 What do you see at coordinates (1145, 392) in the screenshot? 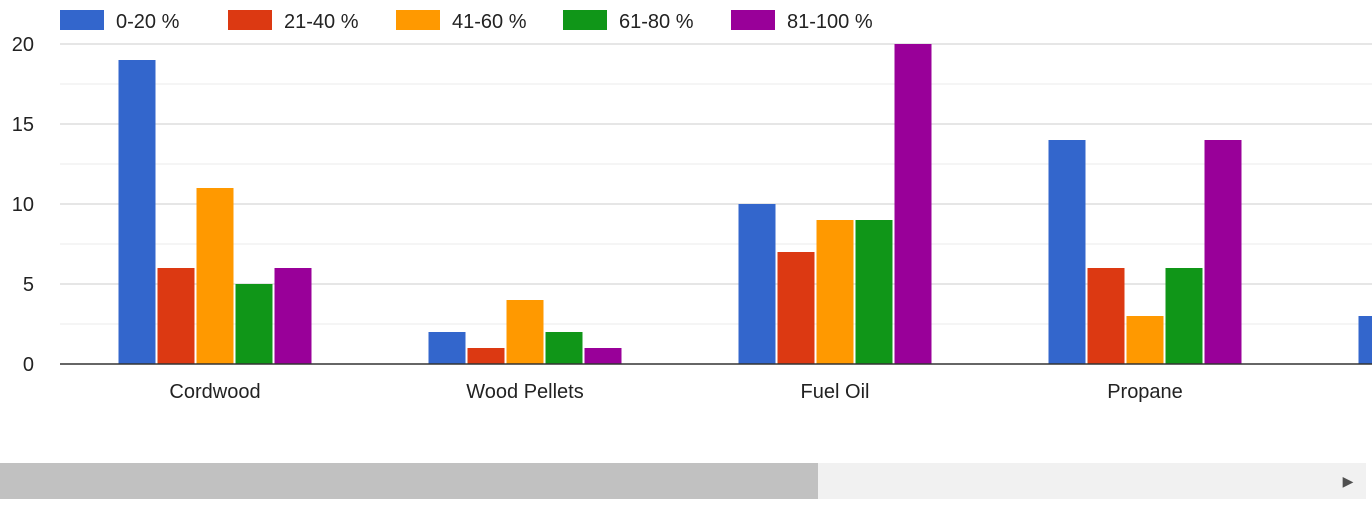
I see `x-tick-label: Propane` at bounding box center [1145, 392].